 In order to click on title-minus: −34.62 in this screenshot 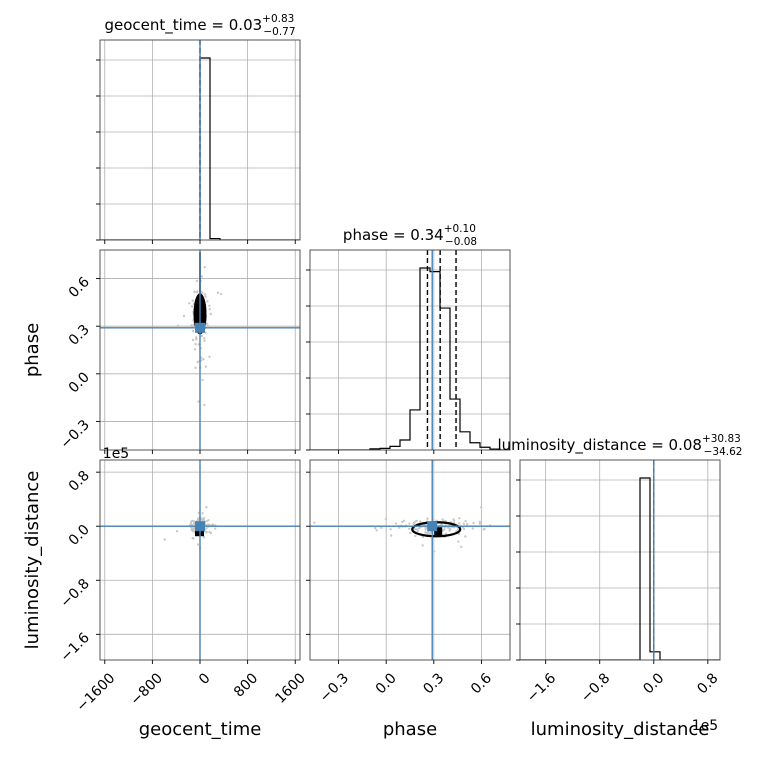, I will do `click(723, 452)`.